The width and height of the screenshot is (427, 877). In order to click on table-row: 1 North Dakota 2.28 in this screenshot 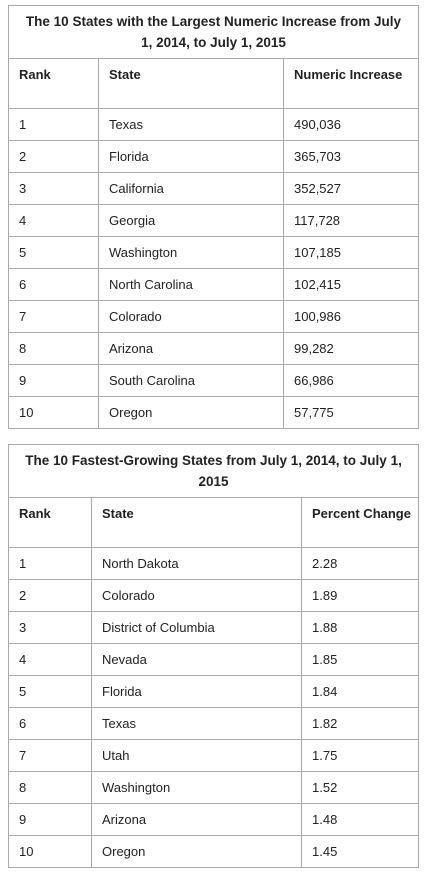, I will do `click(214, 563)`.